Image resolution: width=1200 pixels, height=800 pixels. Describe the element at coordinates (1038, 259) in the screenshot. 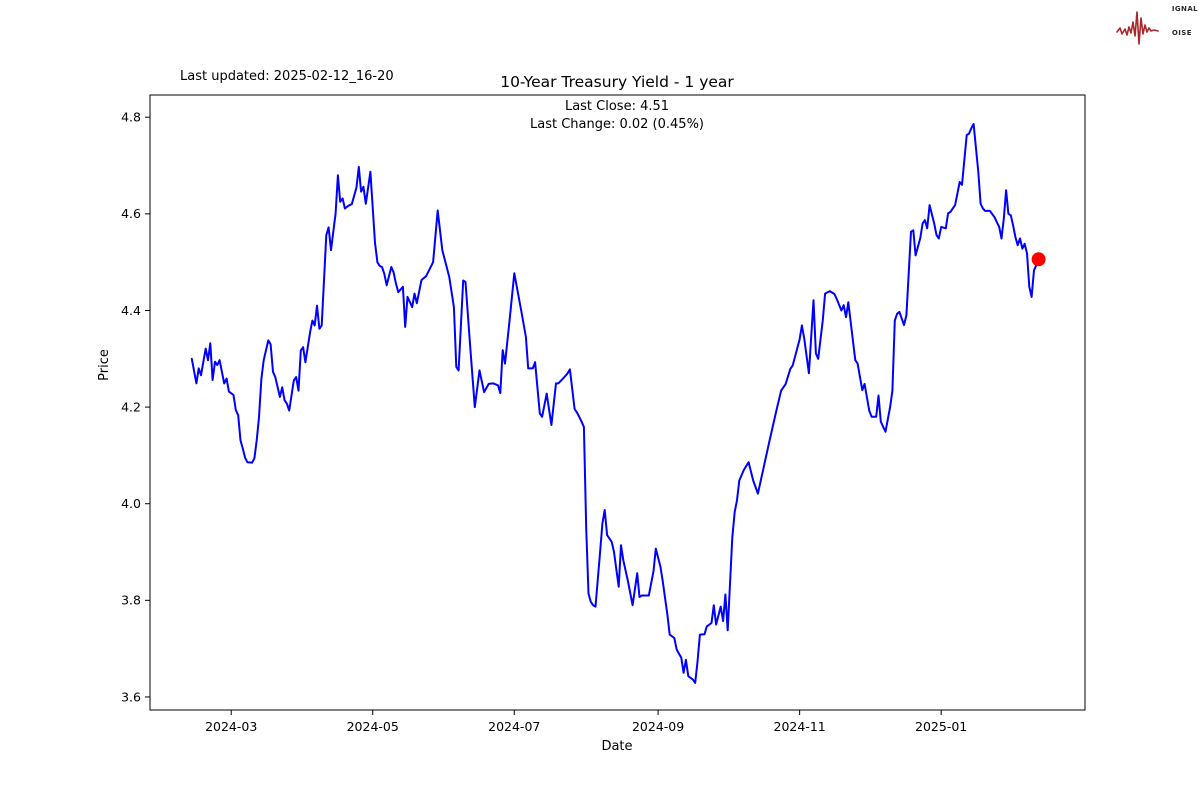

I see `last-close-marker` at that location.